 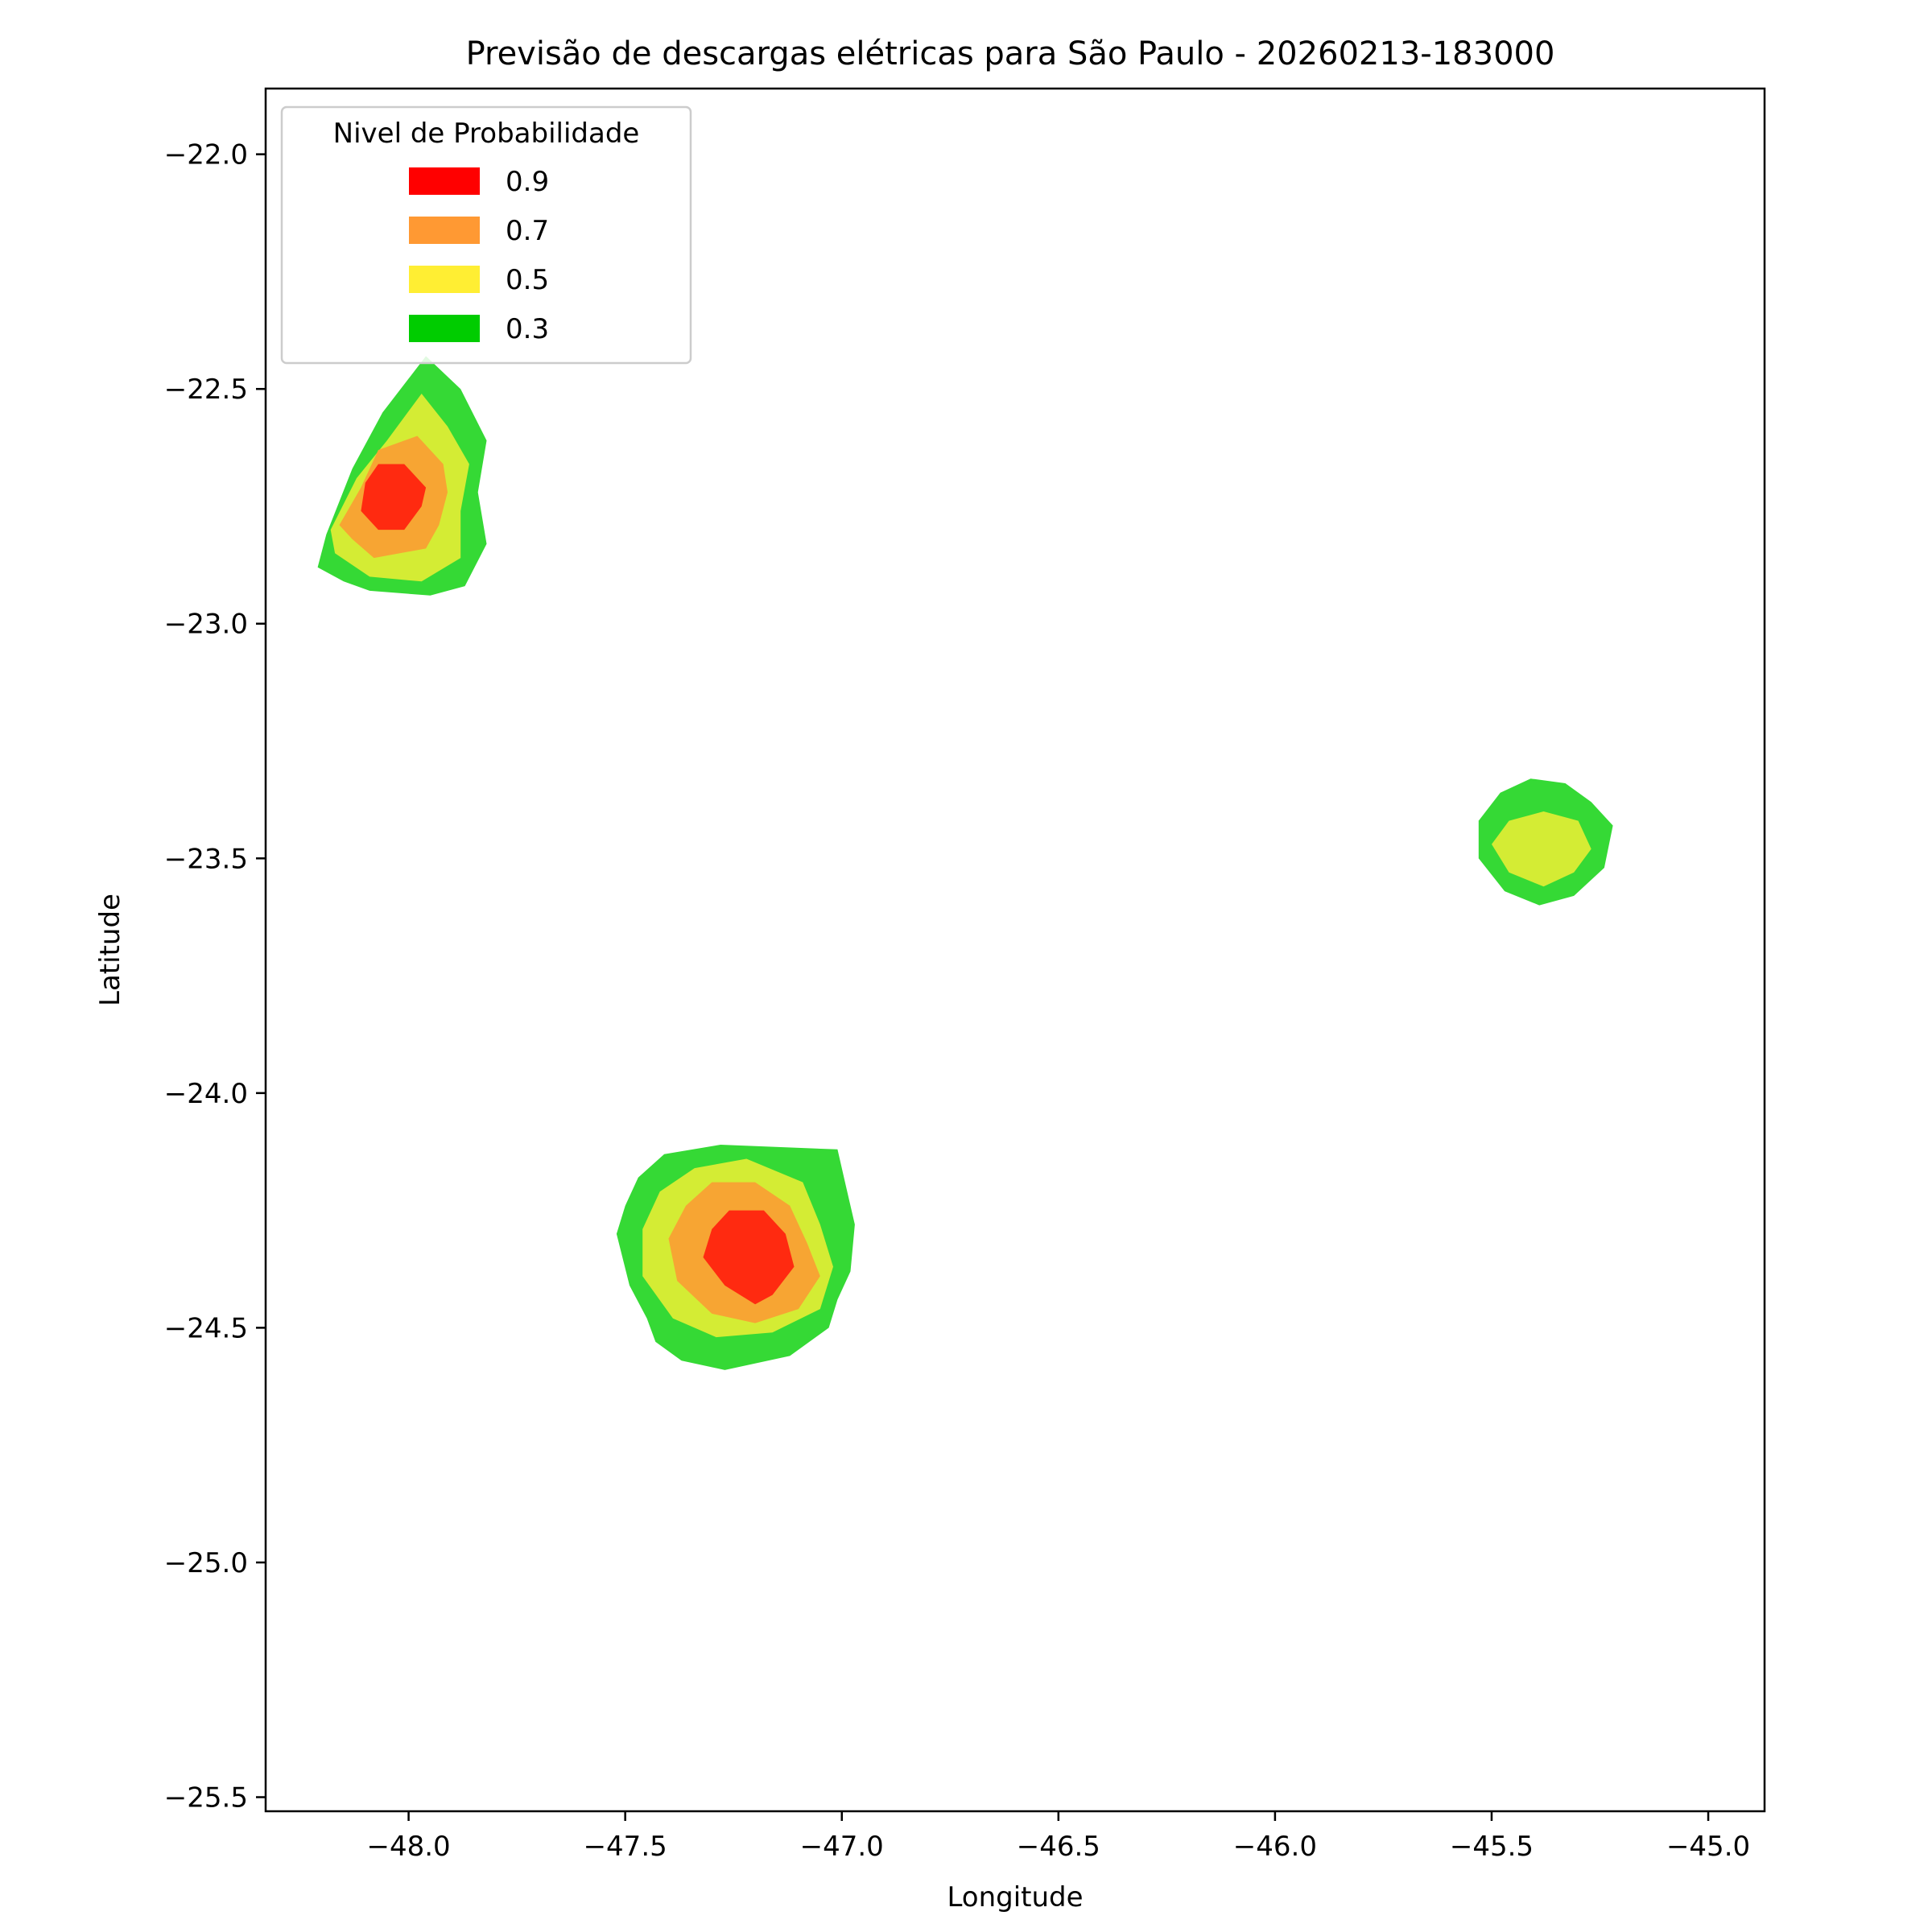 I want to click on x-axis: −48.0 −47.5 −47.0 −46.5 −46.0 −45.5 −45.0, so click(x=1058, y=1837).